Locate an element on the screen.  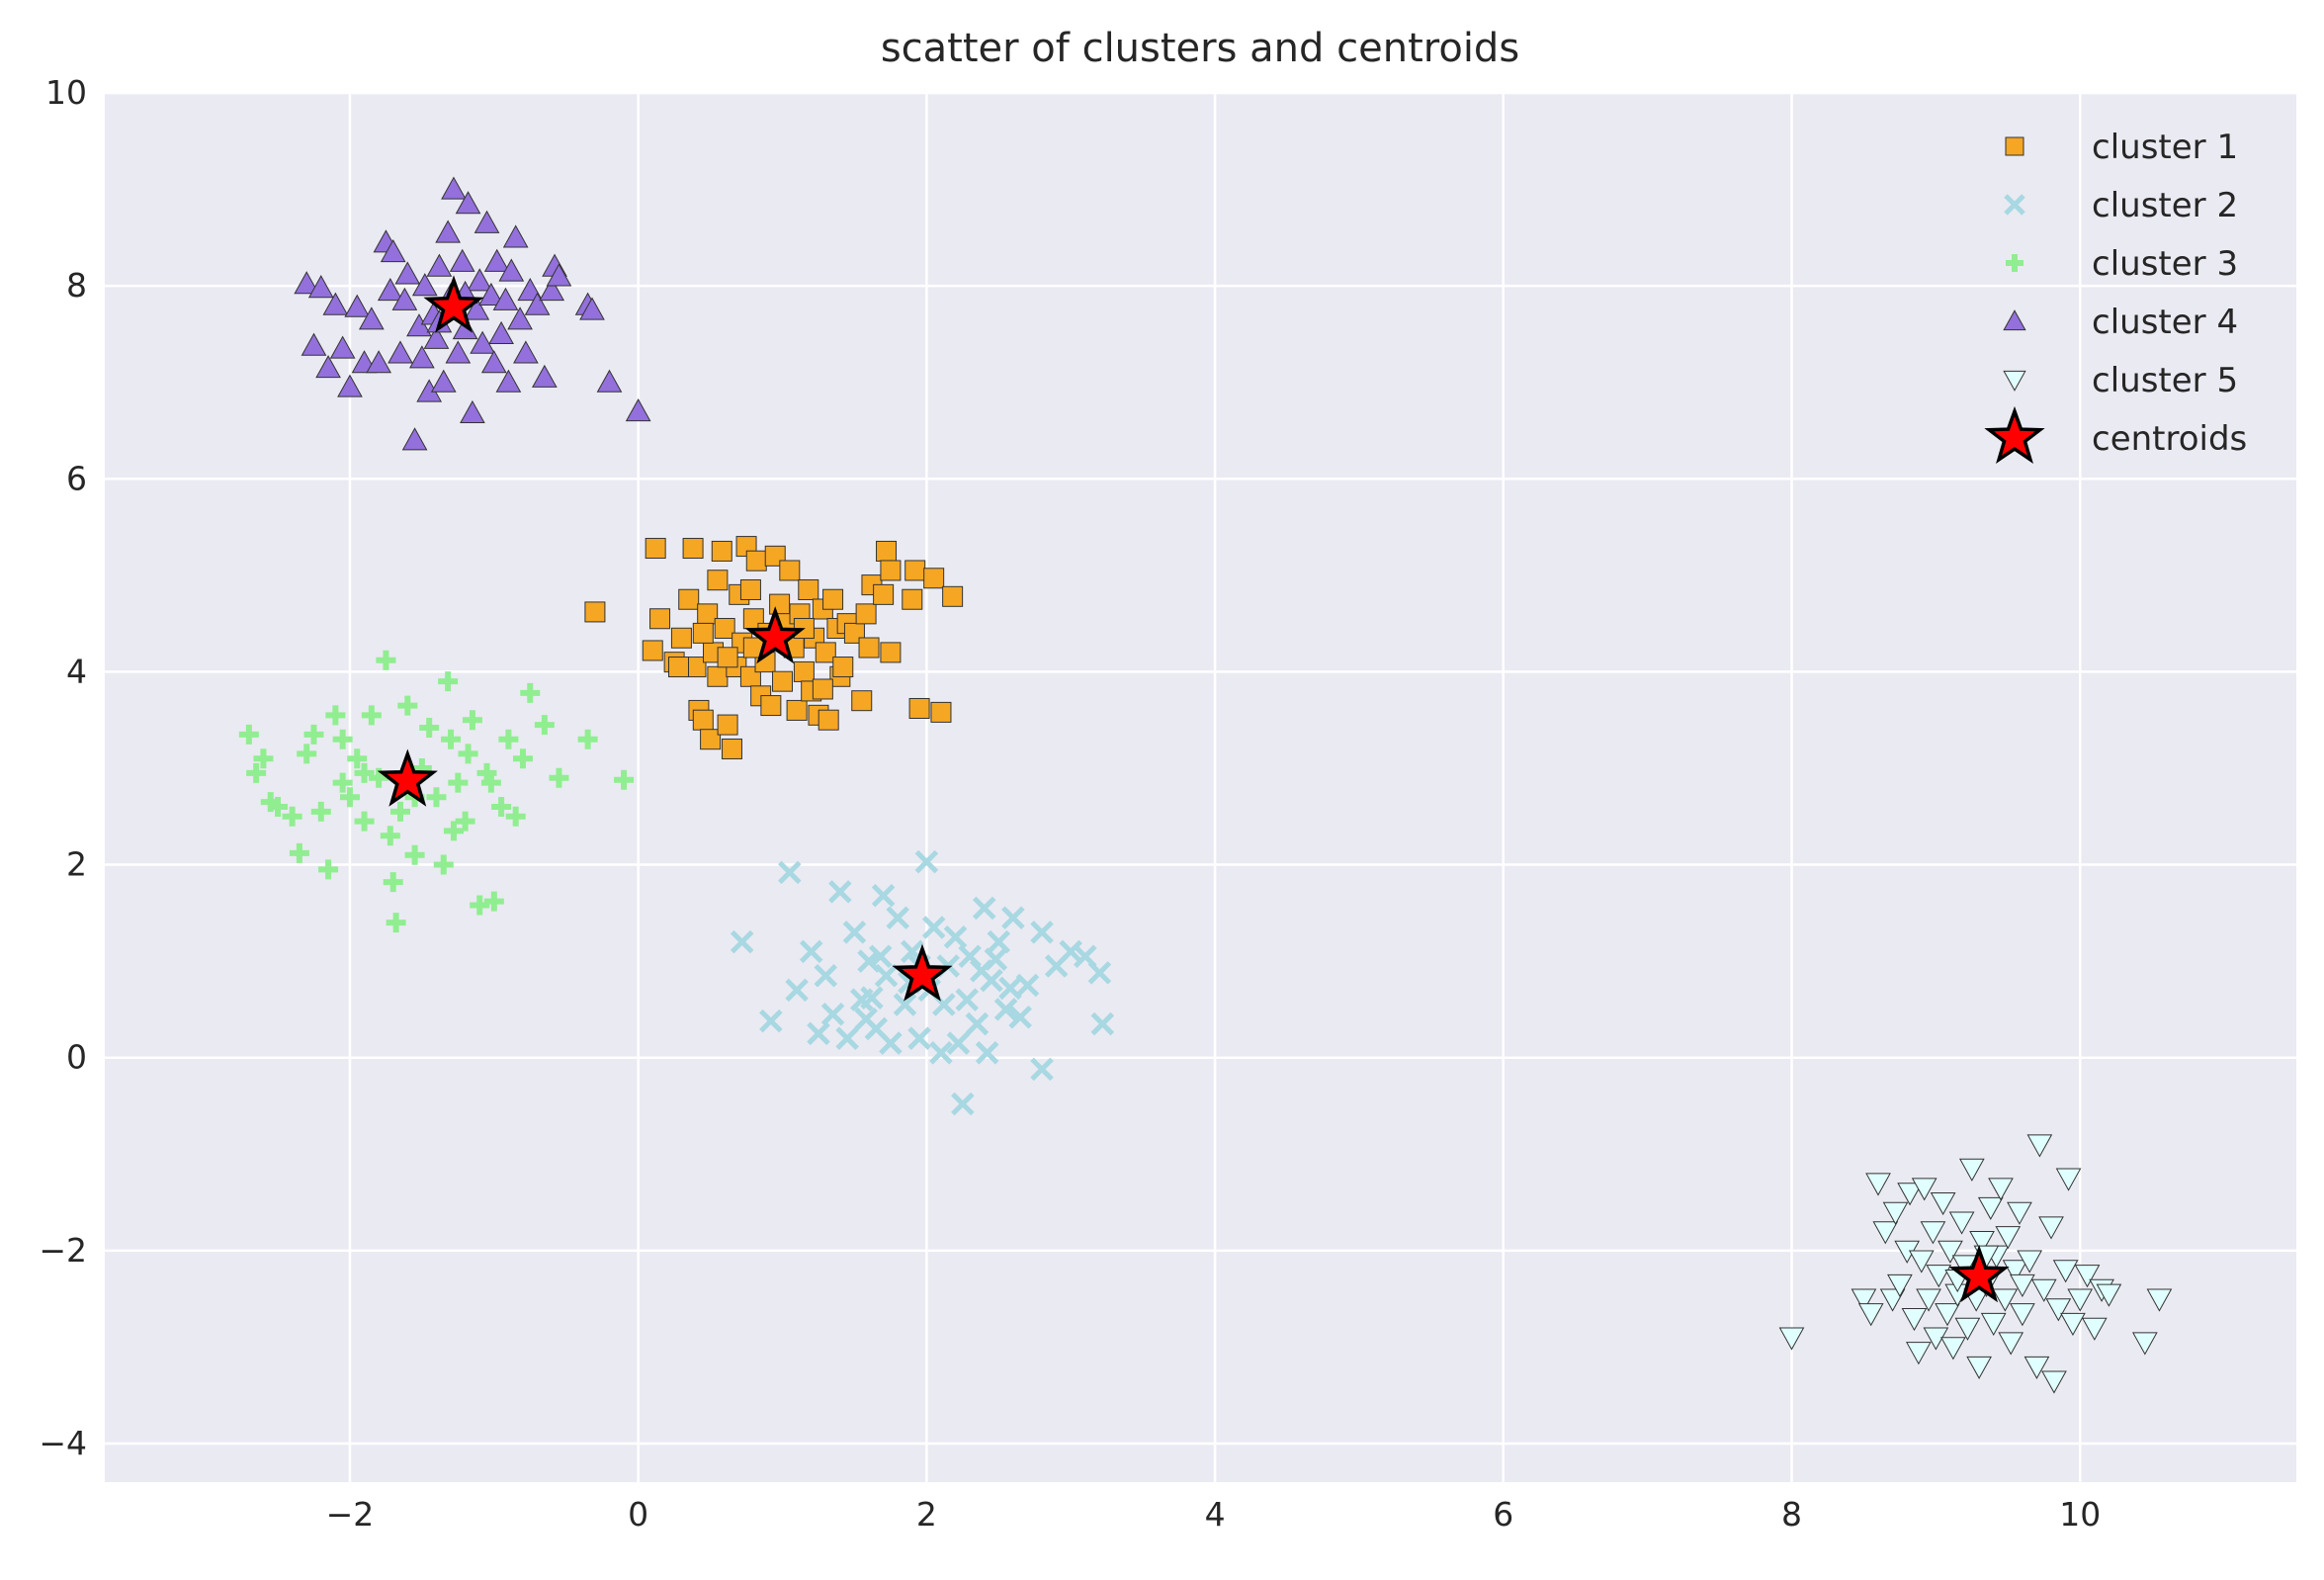
y-tick-label: 2 is located at coordinates (76, 864).